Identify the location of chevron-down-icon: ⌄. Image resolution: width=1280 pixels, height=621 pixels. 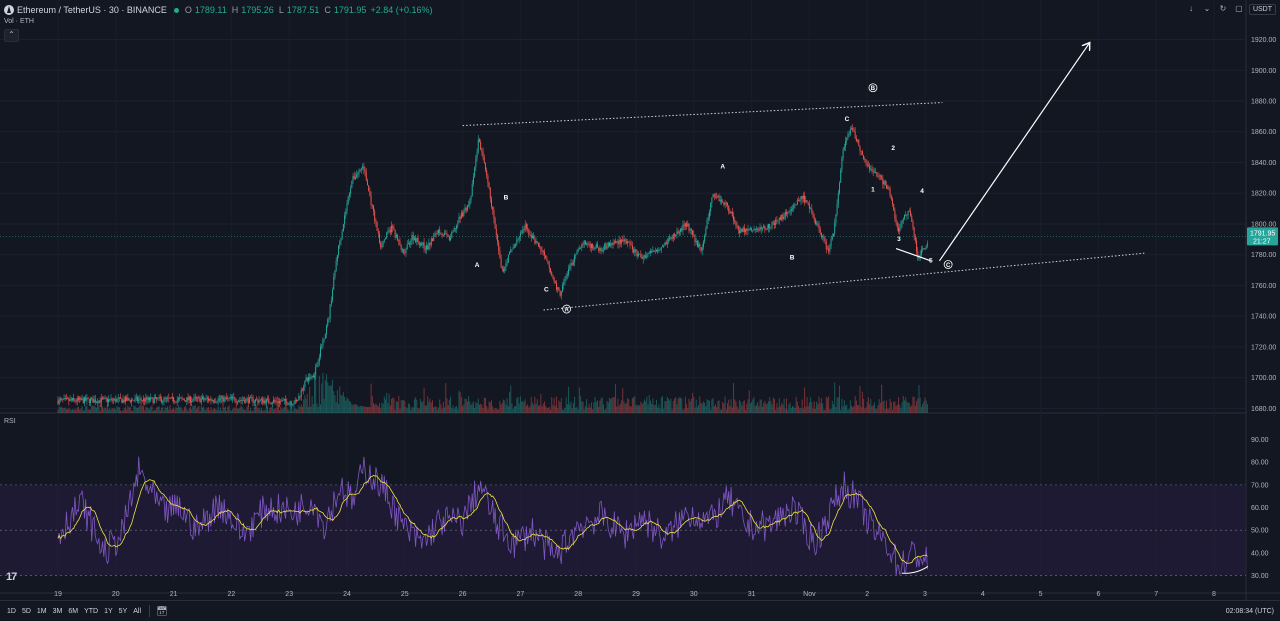
(1207, 8).